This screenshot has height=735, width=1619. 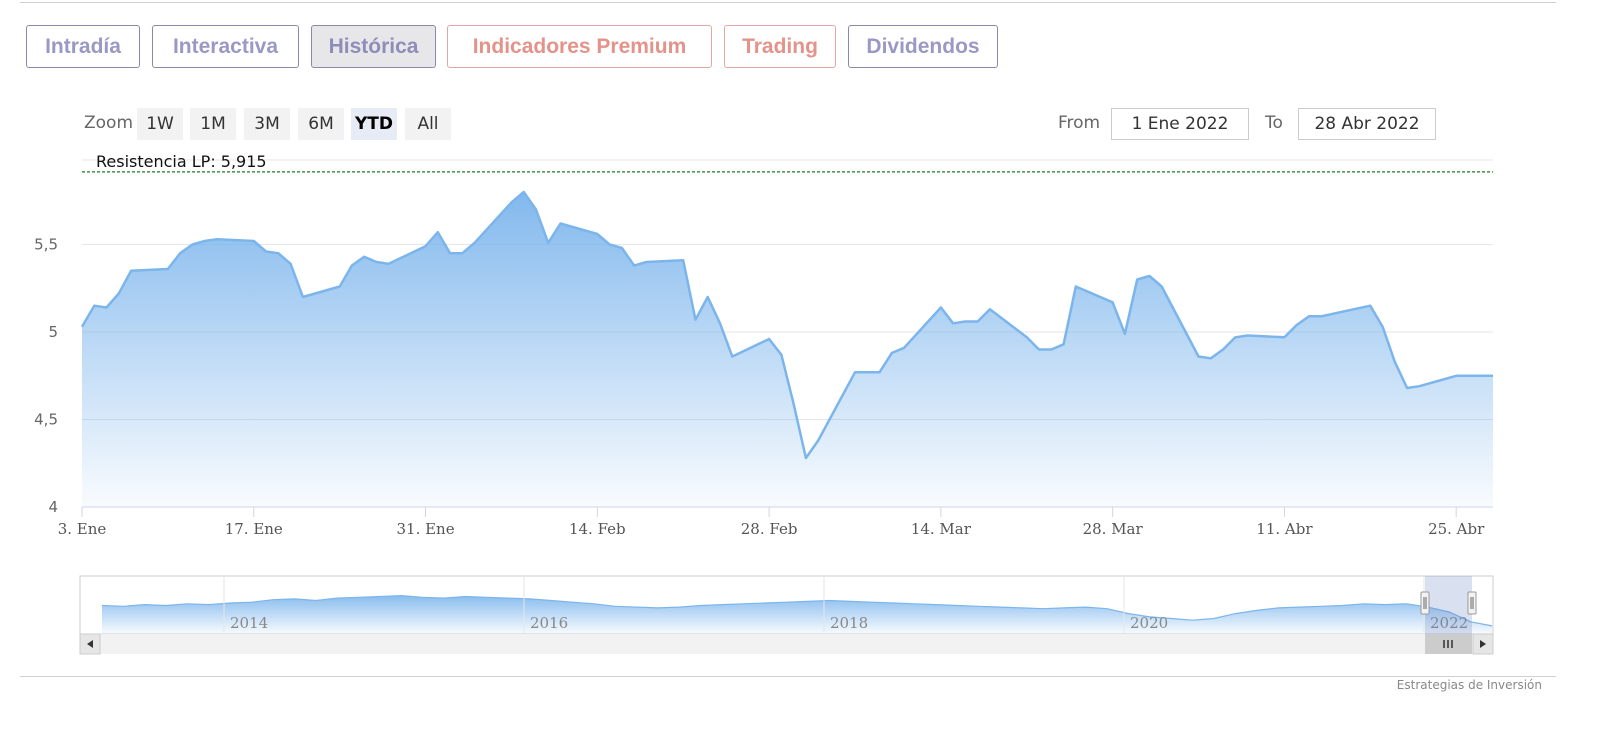 What do you see at coordinates (373, 46) in the screenshot?
I see `tab-historica: Histórica` at bounding box center [373, 46].